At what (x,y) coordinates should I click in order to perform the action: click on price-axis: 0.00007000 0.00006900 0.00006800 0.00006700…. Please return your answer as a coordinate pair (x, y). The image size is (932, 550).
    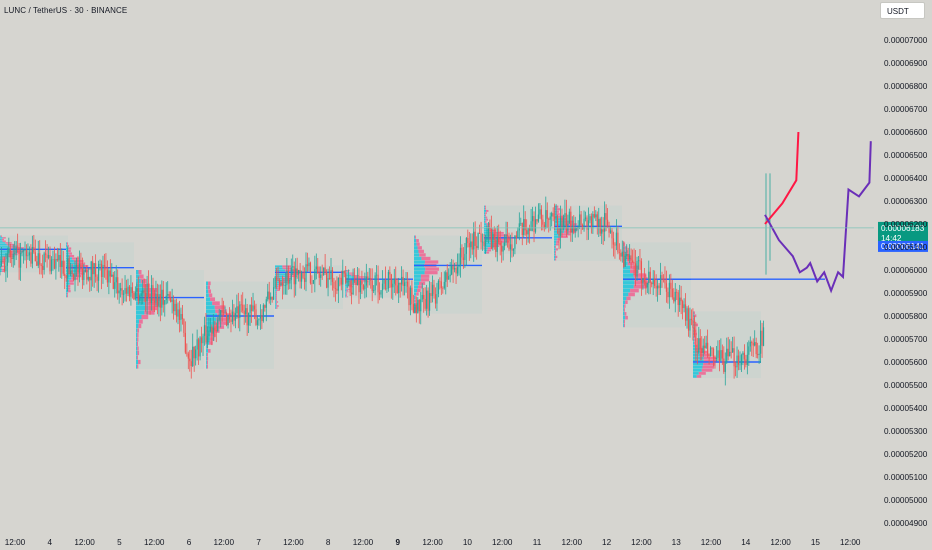
    Looking at the image, I should click on (906, 282).